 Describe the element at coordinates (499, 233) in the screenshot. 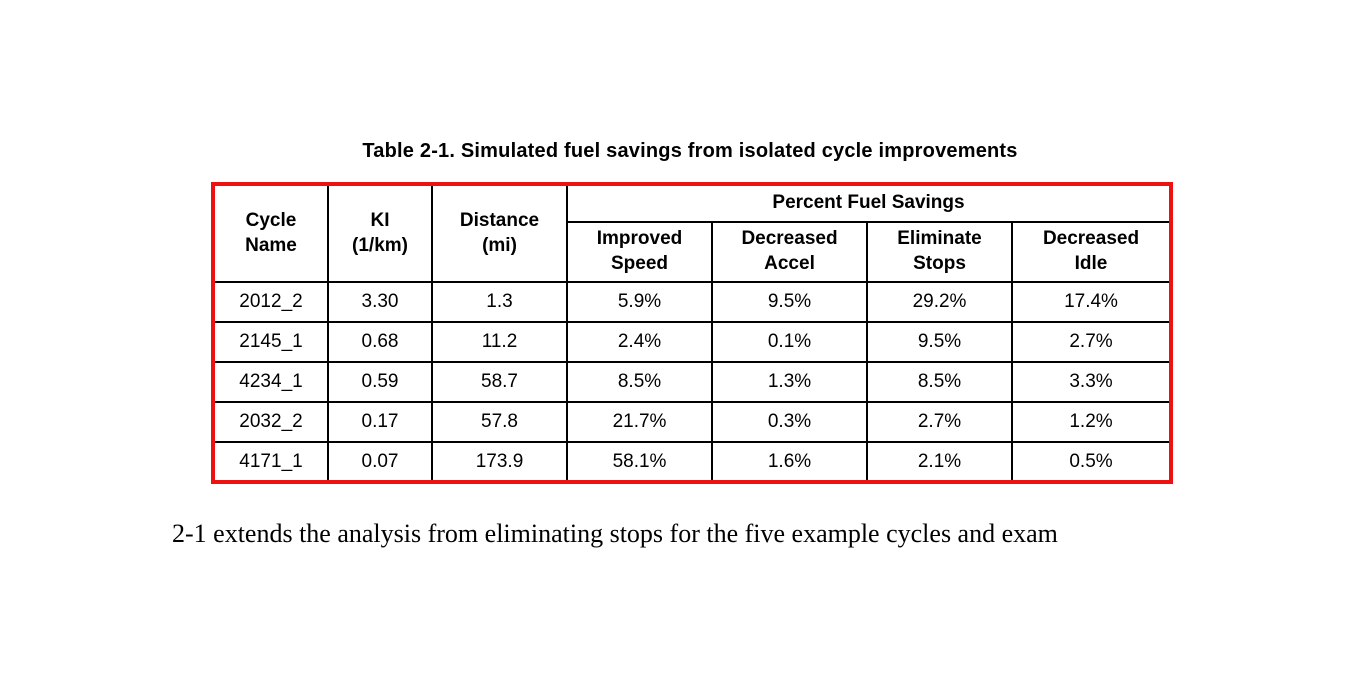

I see `col-header-distance: Distance (mi)` at that location.